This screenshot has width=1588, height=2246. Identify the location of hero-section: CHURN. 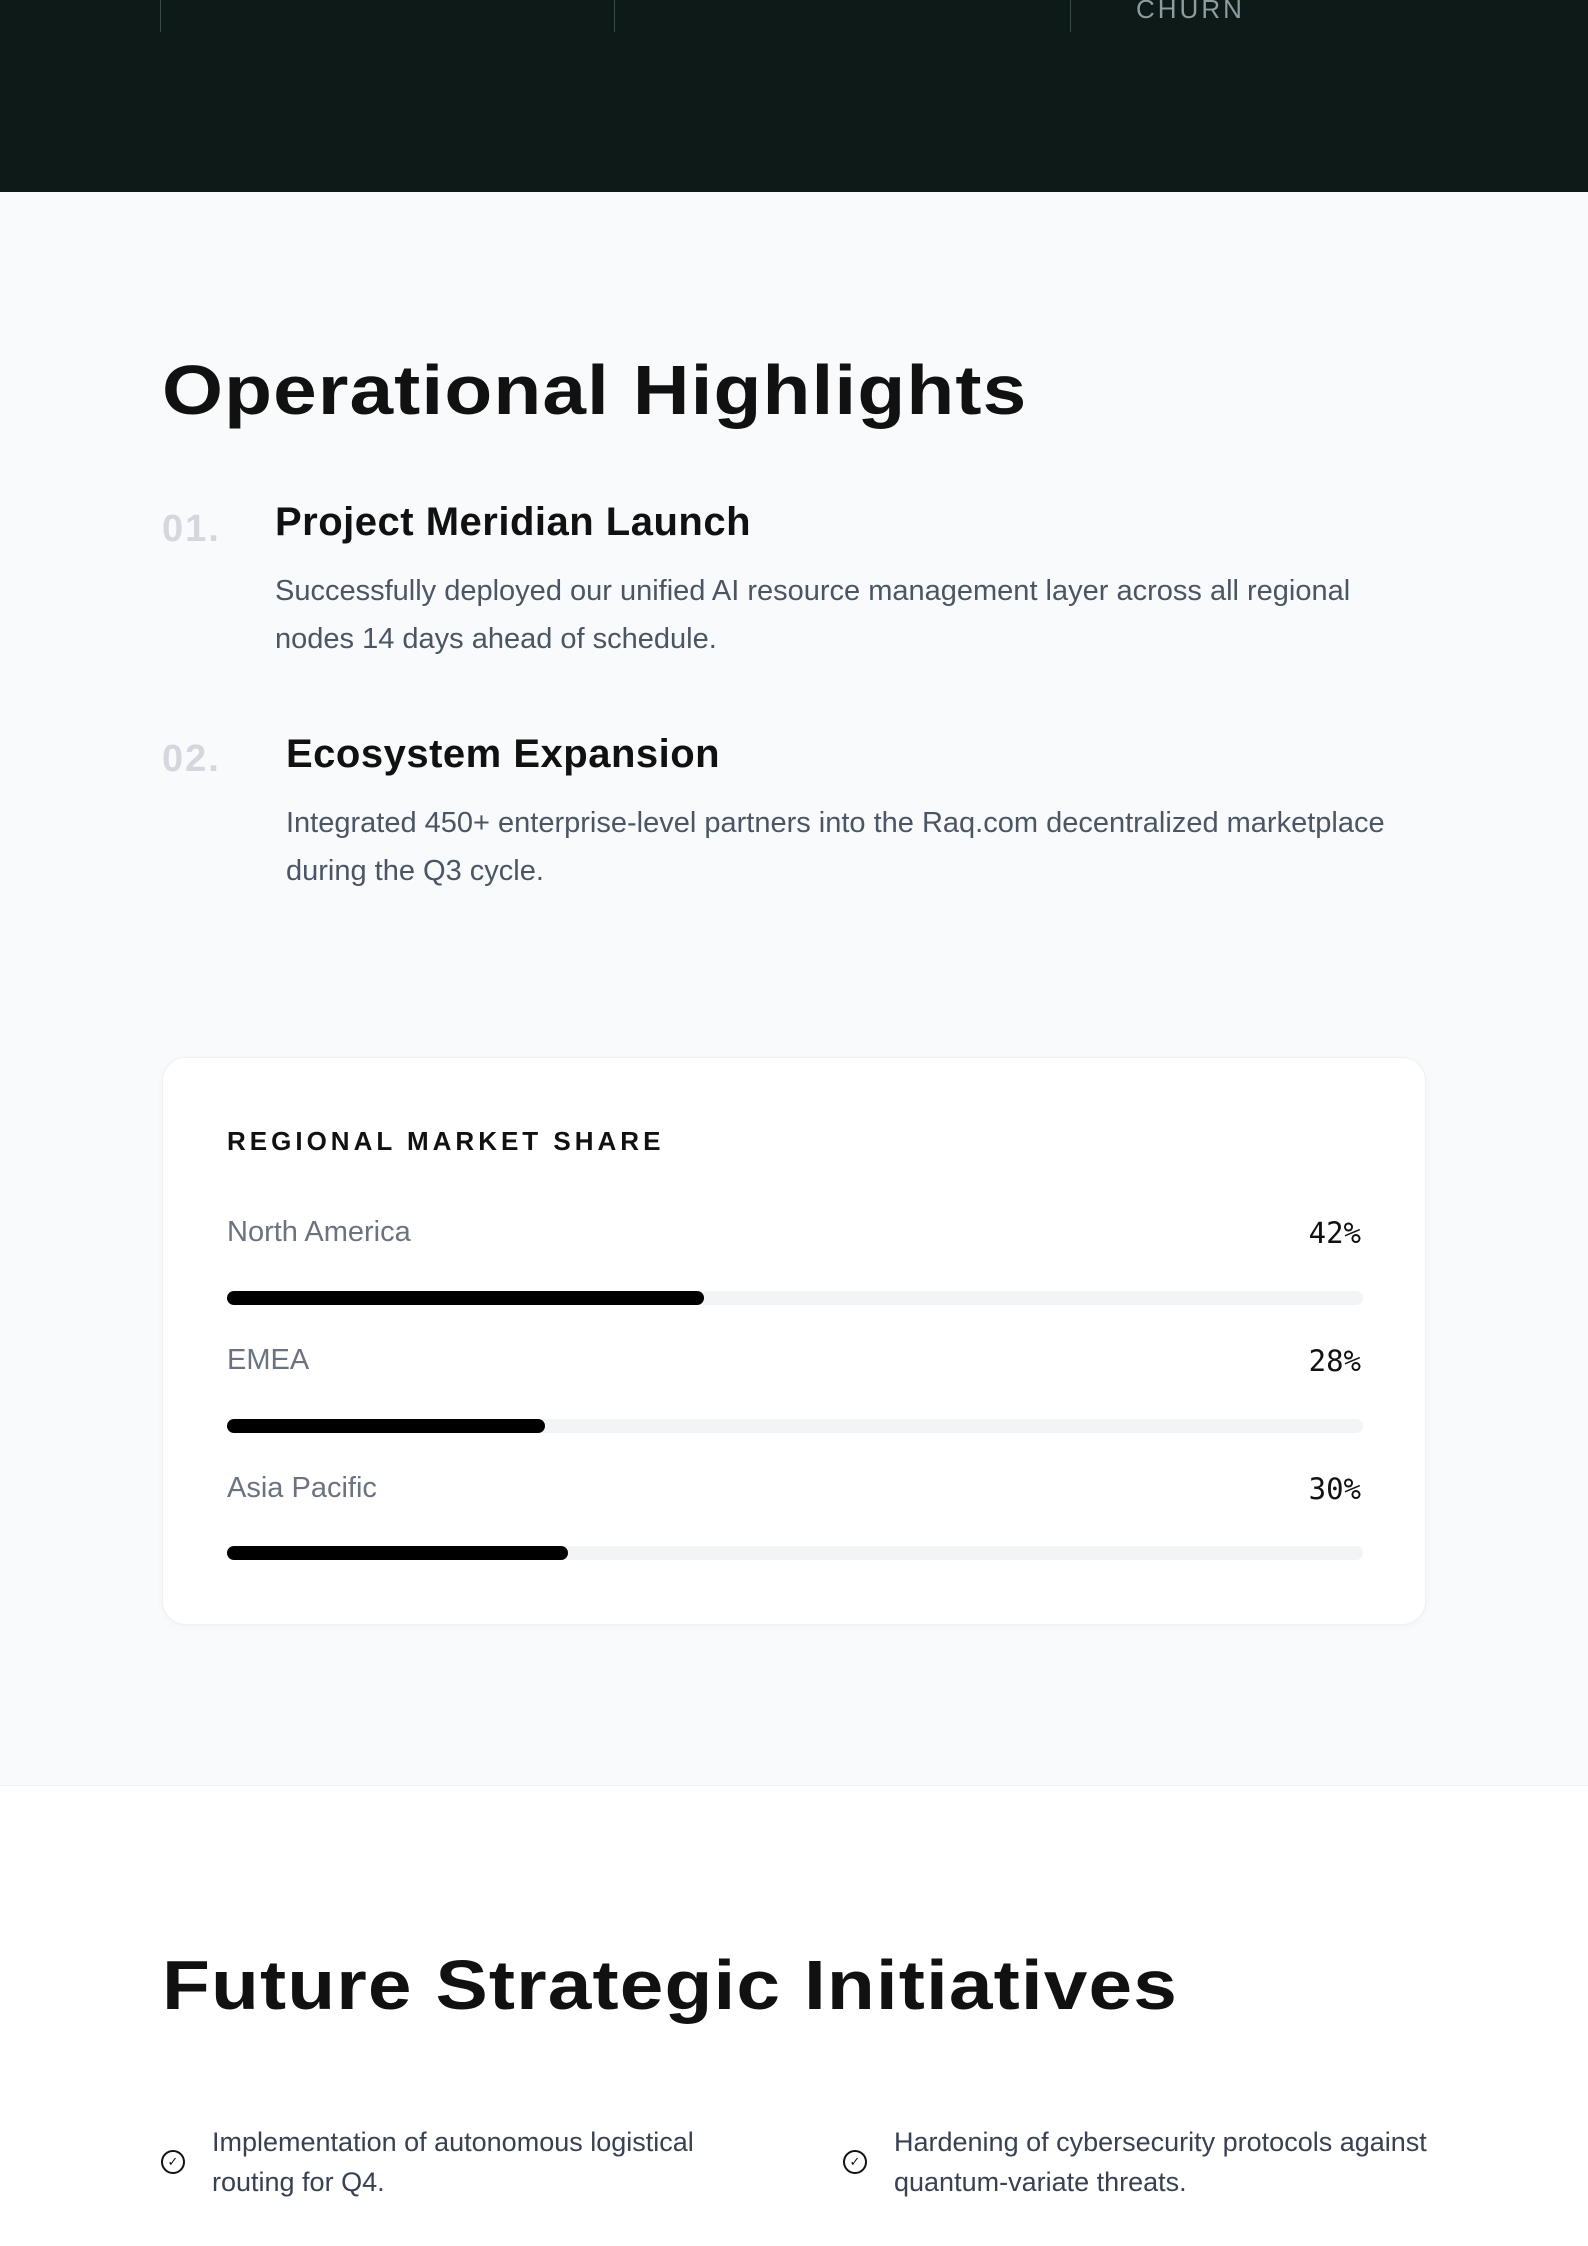
(794, 96).